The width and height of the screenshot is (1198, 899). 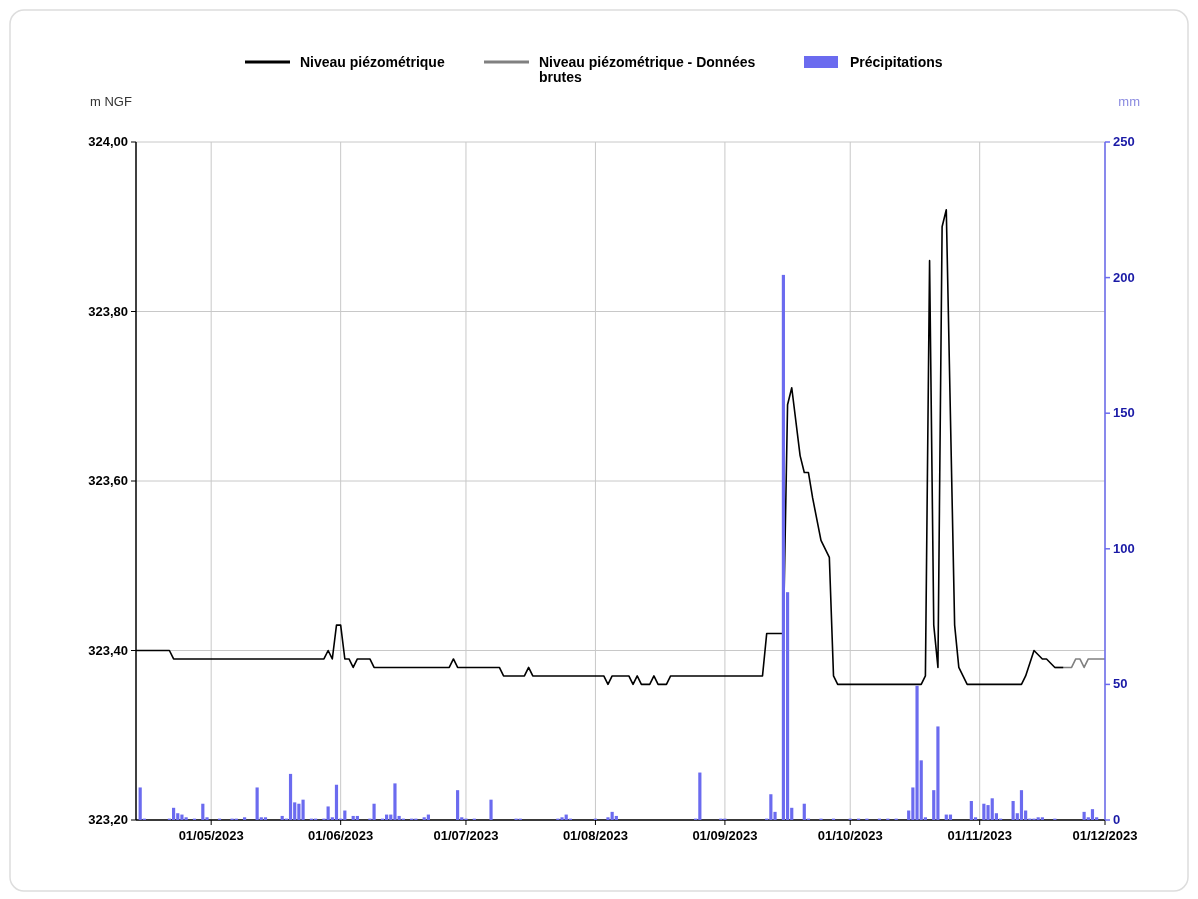 I want to click on y-tick-label: 323,40, so click(x=108, y=650).